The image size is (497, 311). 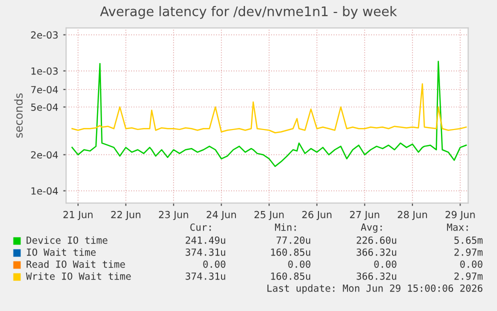 I want to click on x-tick-label: 26 Jun, so click(x=317, y=215).